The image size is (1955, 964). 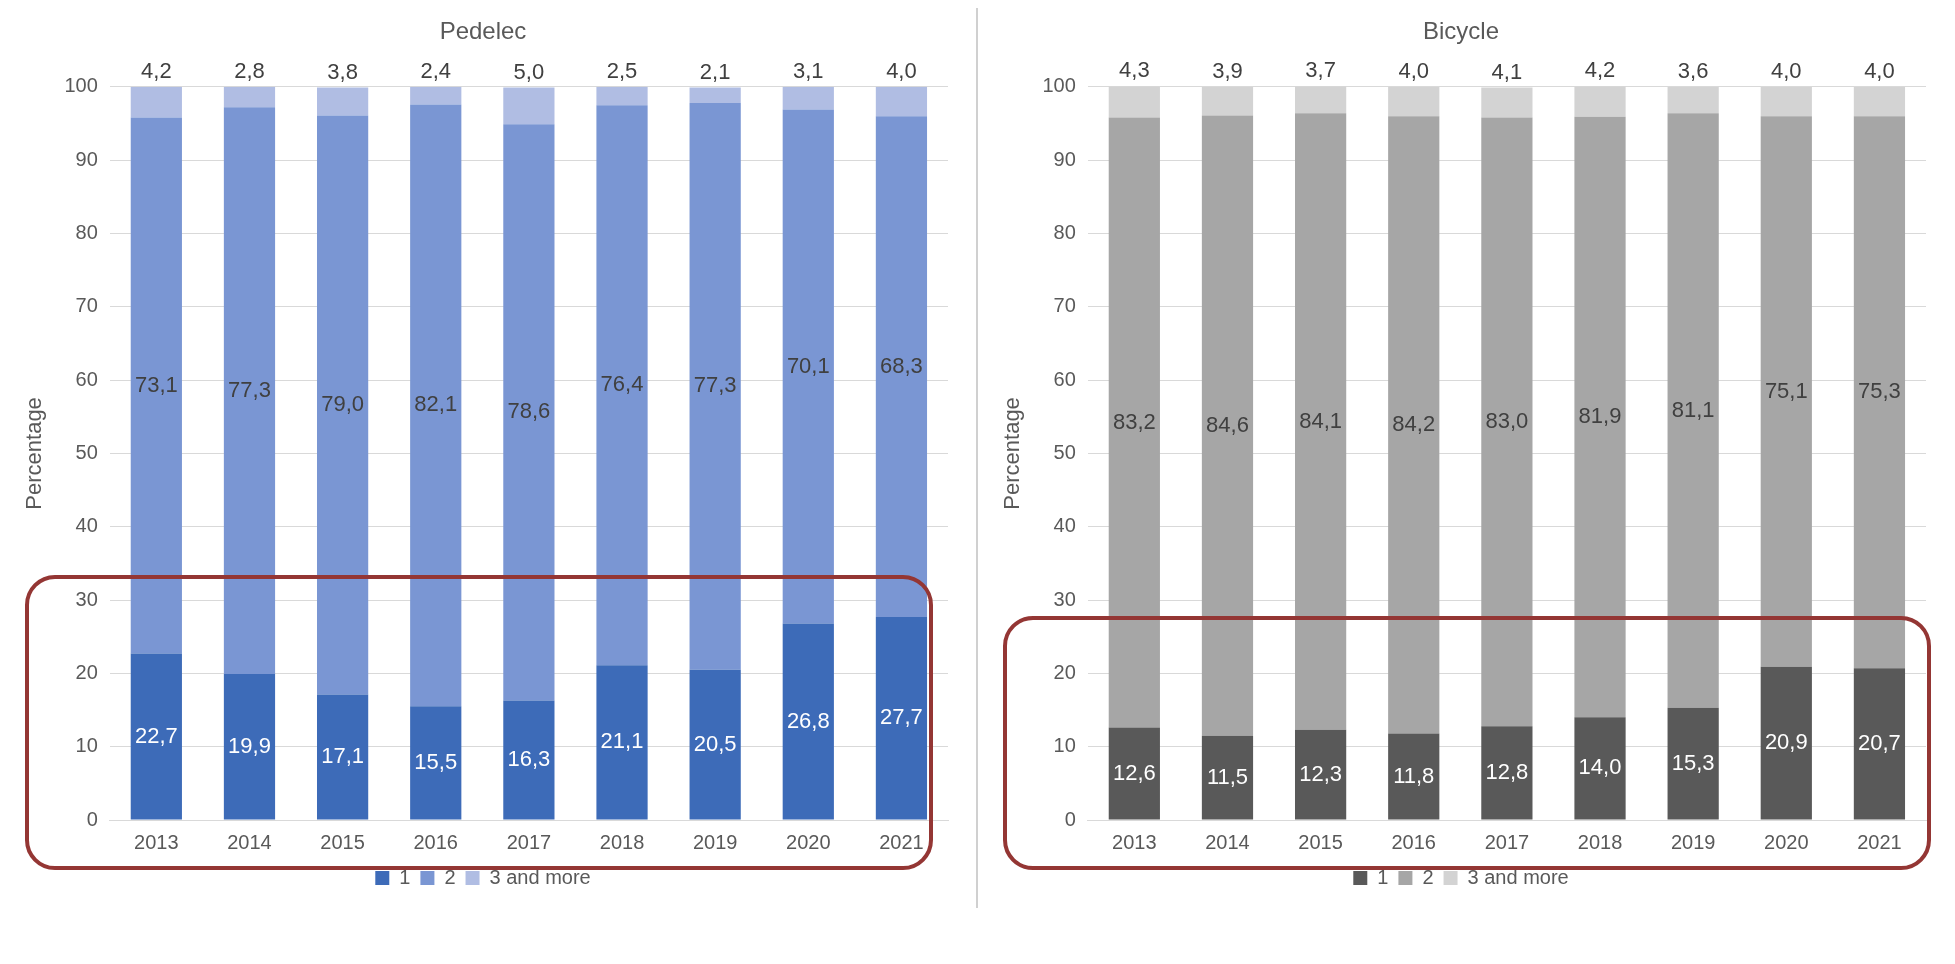 I want to click on data-label: 82,1, so click(x=436, y=404).